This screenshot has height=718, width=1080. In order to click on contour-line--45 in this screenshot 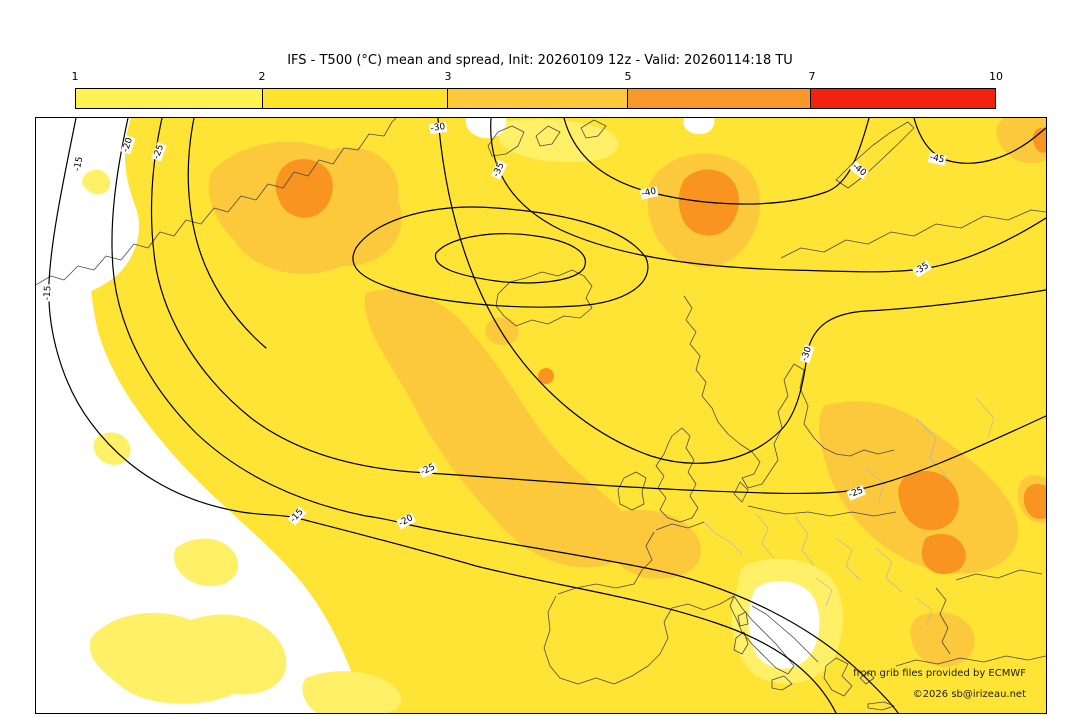, I will do `click(979, 141)`.